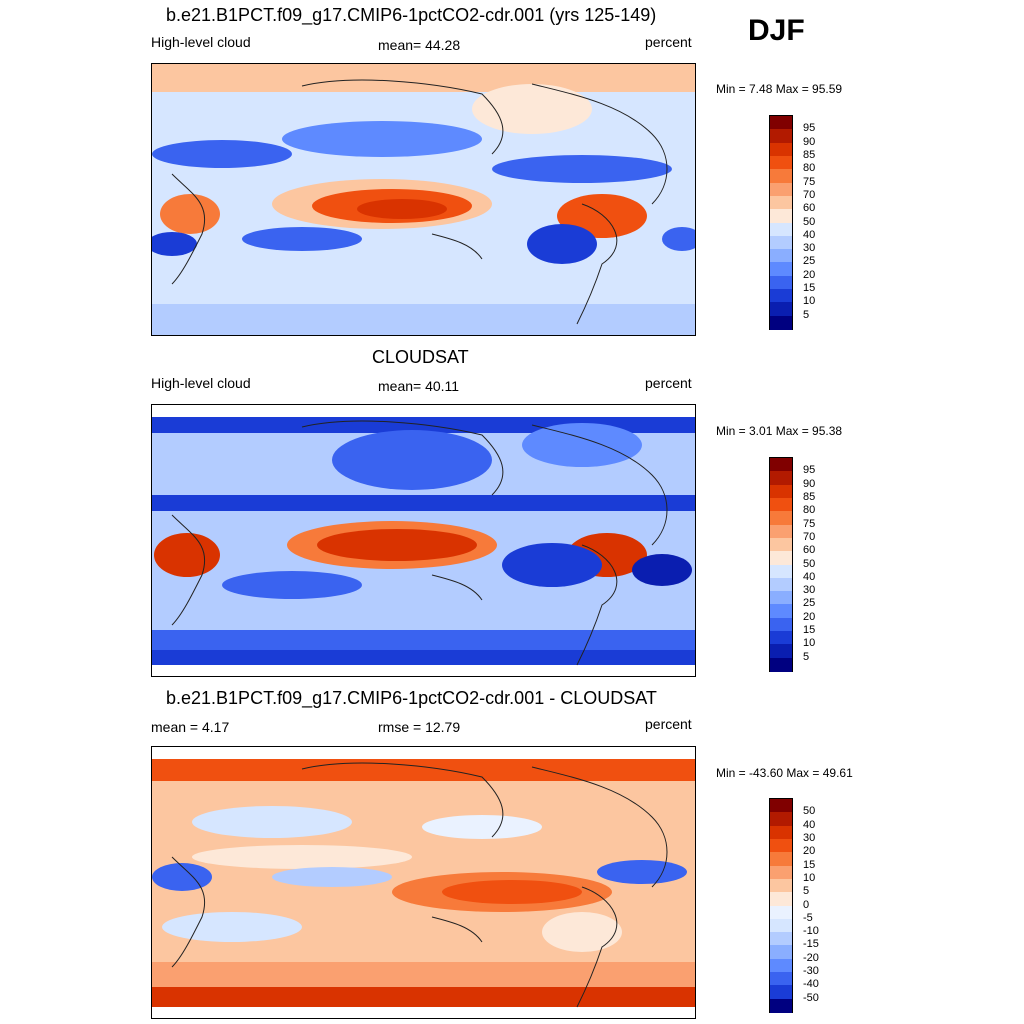  Describe the element at coordinates (809, 483) in the screenshot. I see `colorbar-tick-label: 90` at that location.